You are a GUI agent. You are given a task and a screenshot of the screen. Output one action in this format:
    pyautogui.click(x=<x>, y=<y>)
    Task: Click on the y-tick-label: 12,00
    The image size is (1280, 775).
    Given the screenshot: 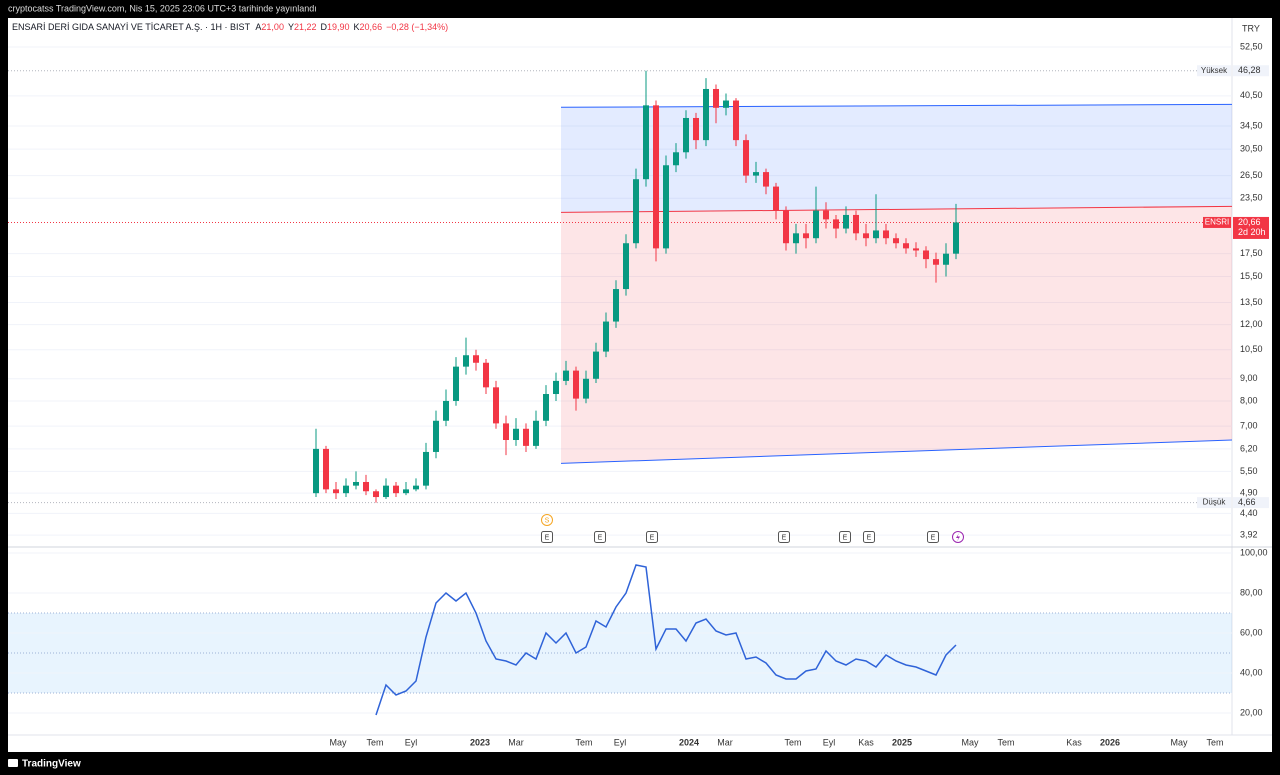 What is the action you would take?
    pyautogui.click(x=1251, y=324)
    